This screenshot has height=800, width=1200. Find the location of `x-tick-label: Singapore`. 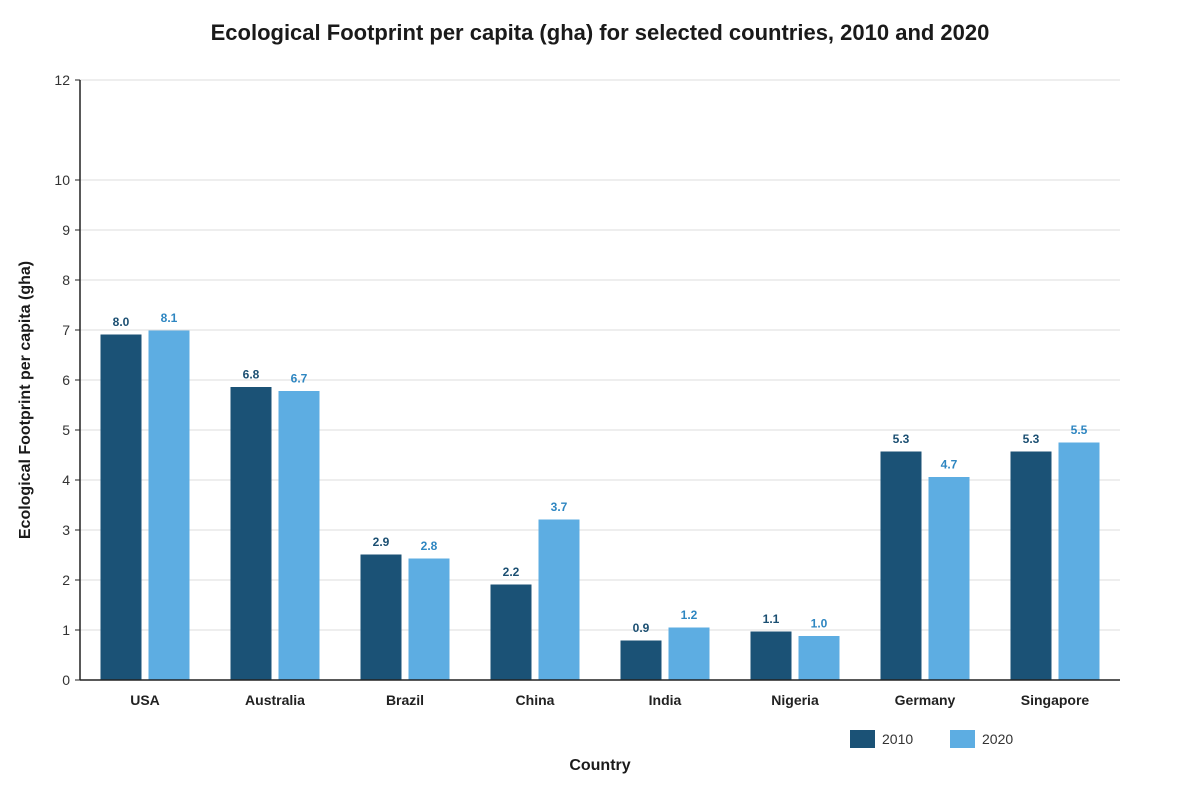

x-tick-label: Singapore is located at coordinates (1055, 700).